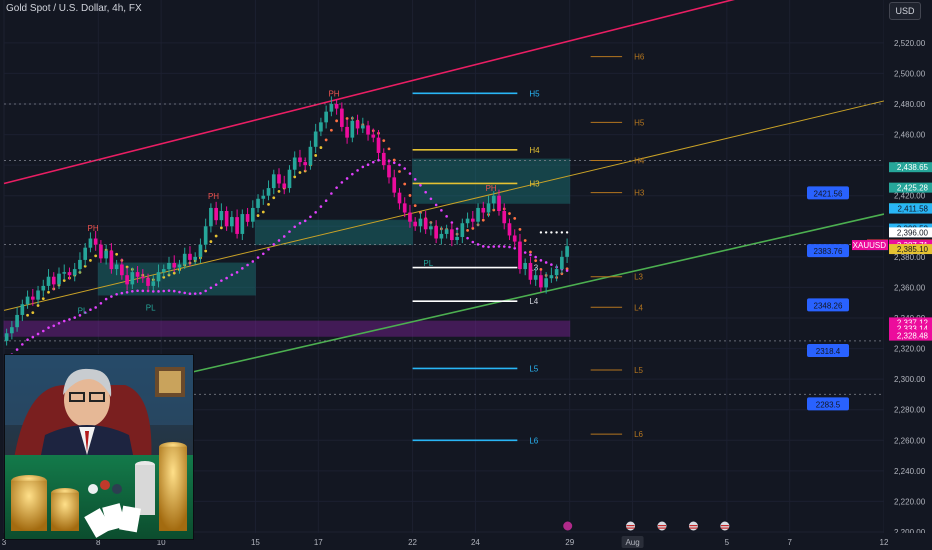 The height and width of the screenshot is (550, 932). What do you see at coordinates (910, 196) in the screenshot?
I see `y-tick-label: 2,420.00` at bounding box center [910, 196].